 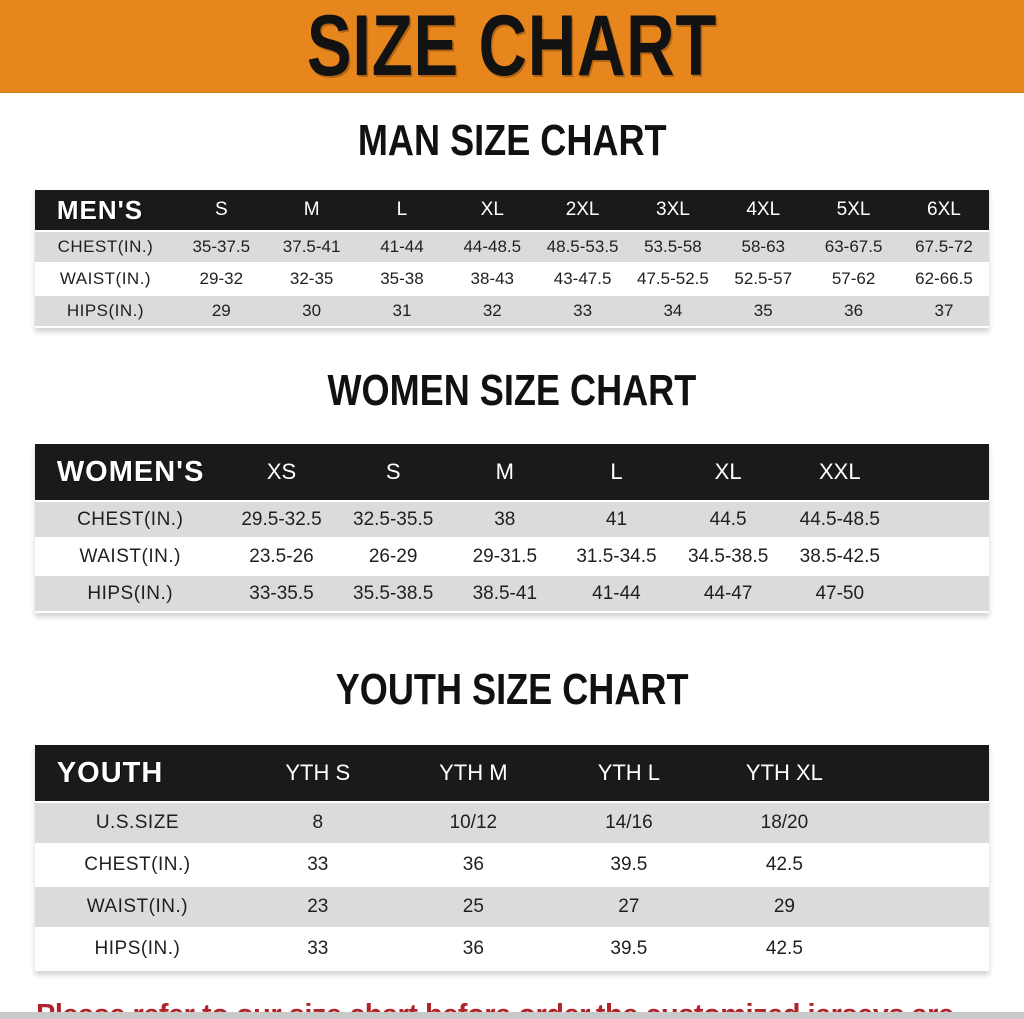 I want to click on size-value-cell: 44.5, so click(x=728, y=519).